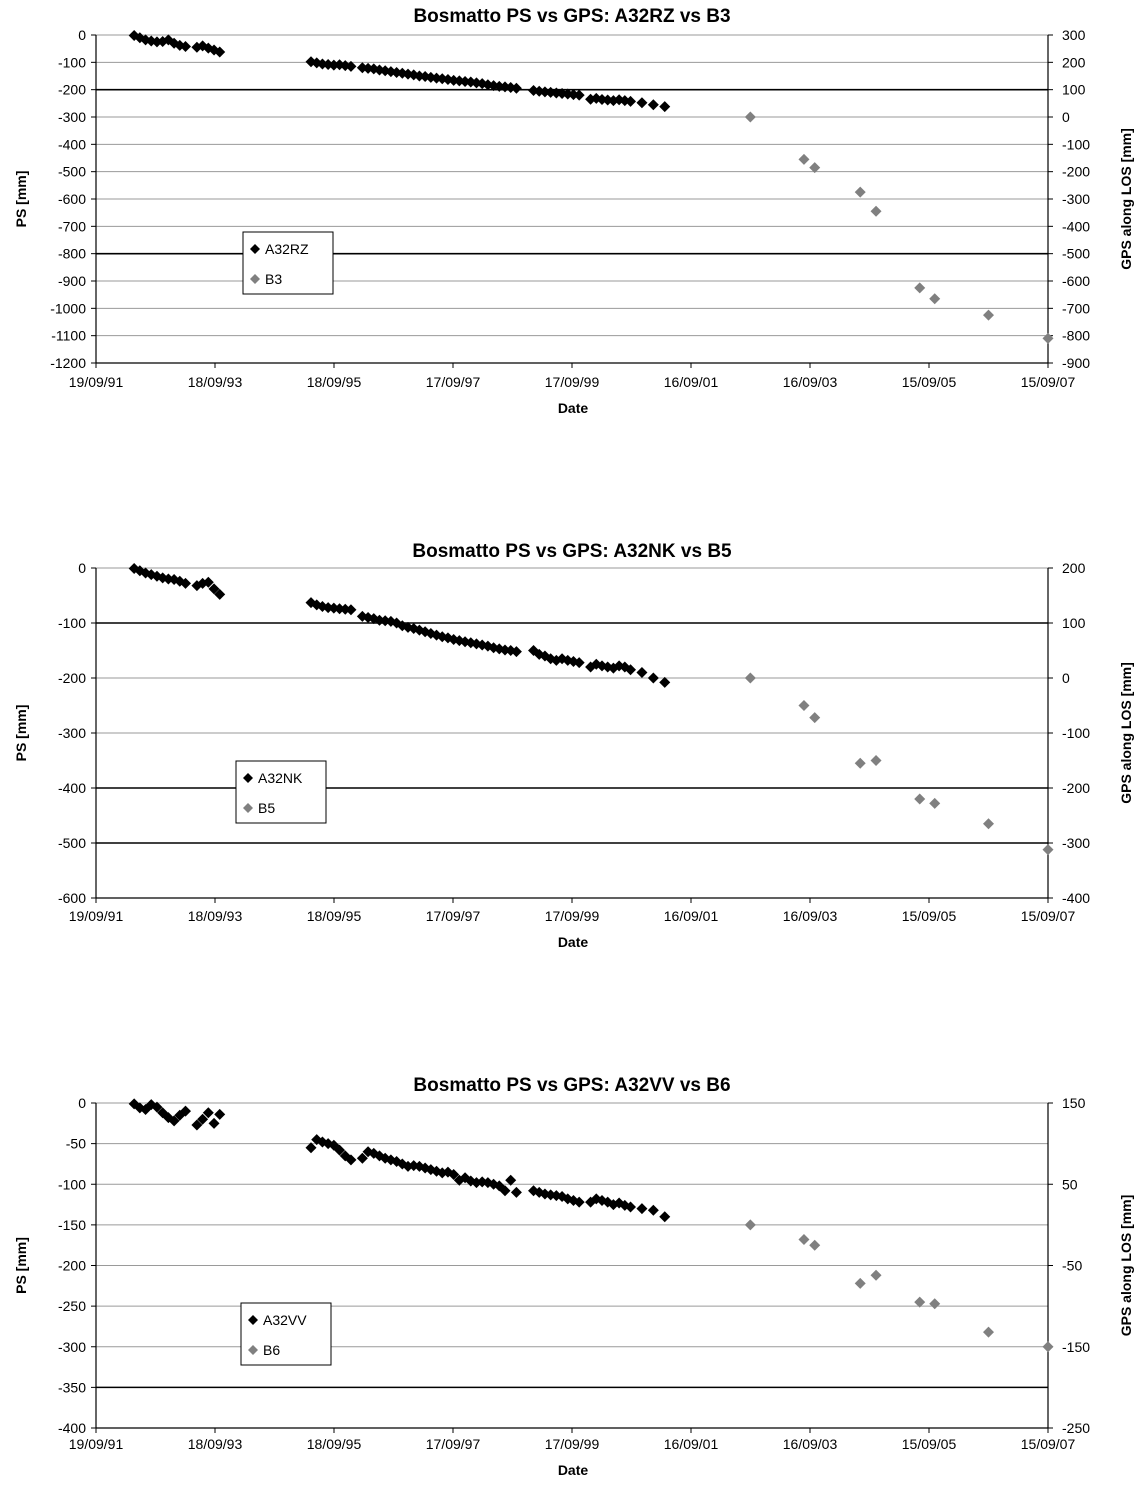  Describe the element at coordinates (72, 254) in the screenshot. I see `y-tick-label: -800` at that location.